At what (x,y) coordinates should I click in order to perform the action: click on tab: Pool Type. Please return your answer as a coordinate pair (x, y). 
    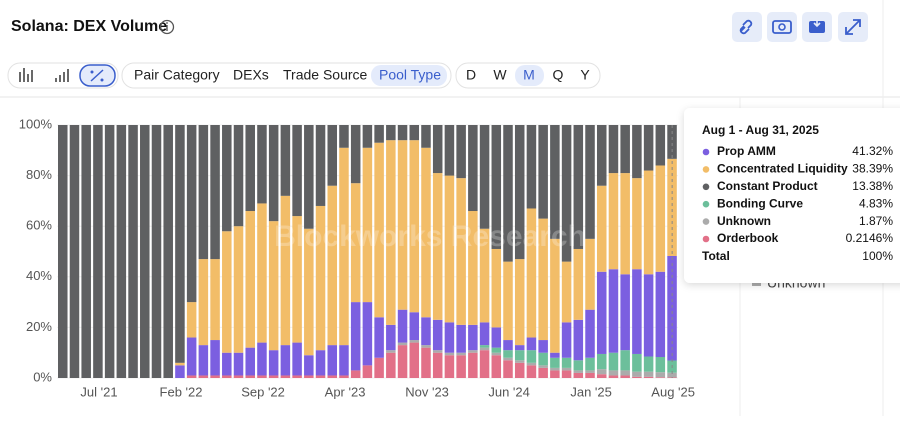
    Looking at the image, I should click on (410, 75).